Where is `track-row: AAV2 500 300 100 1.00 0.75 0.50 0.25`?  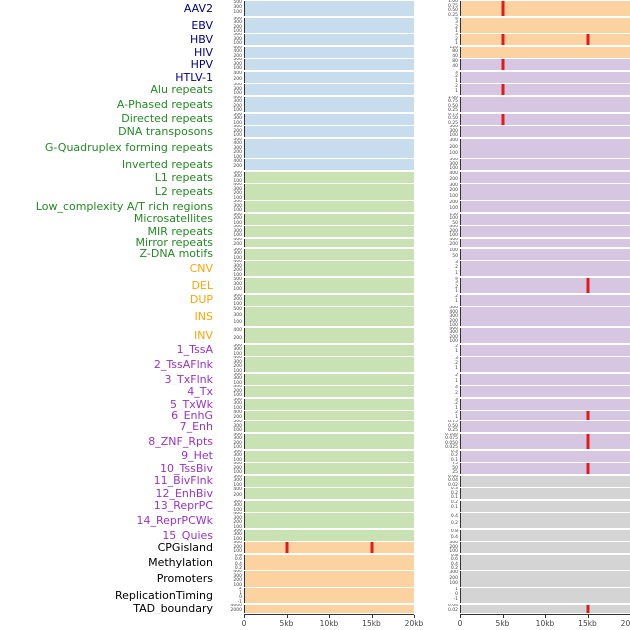 track-row: AAV2 500 300 100 1.00 0.75 0.50 0.25 is located at coordinates (315, 8).